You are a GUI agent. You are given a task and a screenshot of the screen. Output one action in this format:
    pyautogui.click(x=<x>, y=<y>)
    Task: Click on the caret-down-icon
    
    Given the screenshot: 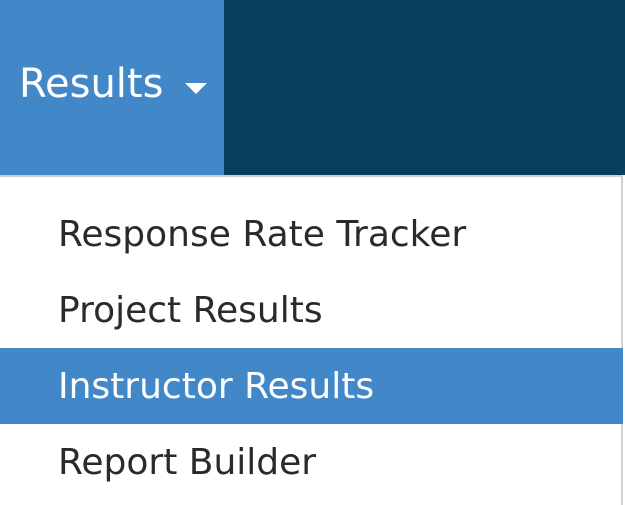 What is the action you would take?
    pyautogui.click(x=196, y=88)
    